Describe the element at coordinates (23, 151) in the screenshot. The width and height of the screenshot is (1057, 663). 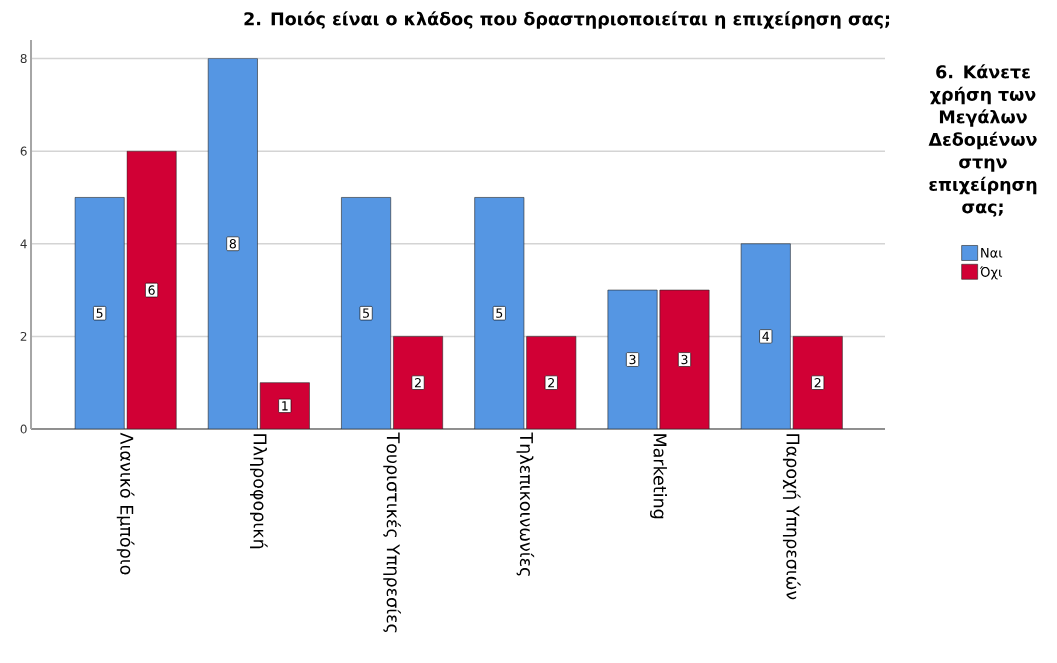
I see `y-tick-label: 6` at that location.